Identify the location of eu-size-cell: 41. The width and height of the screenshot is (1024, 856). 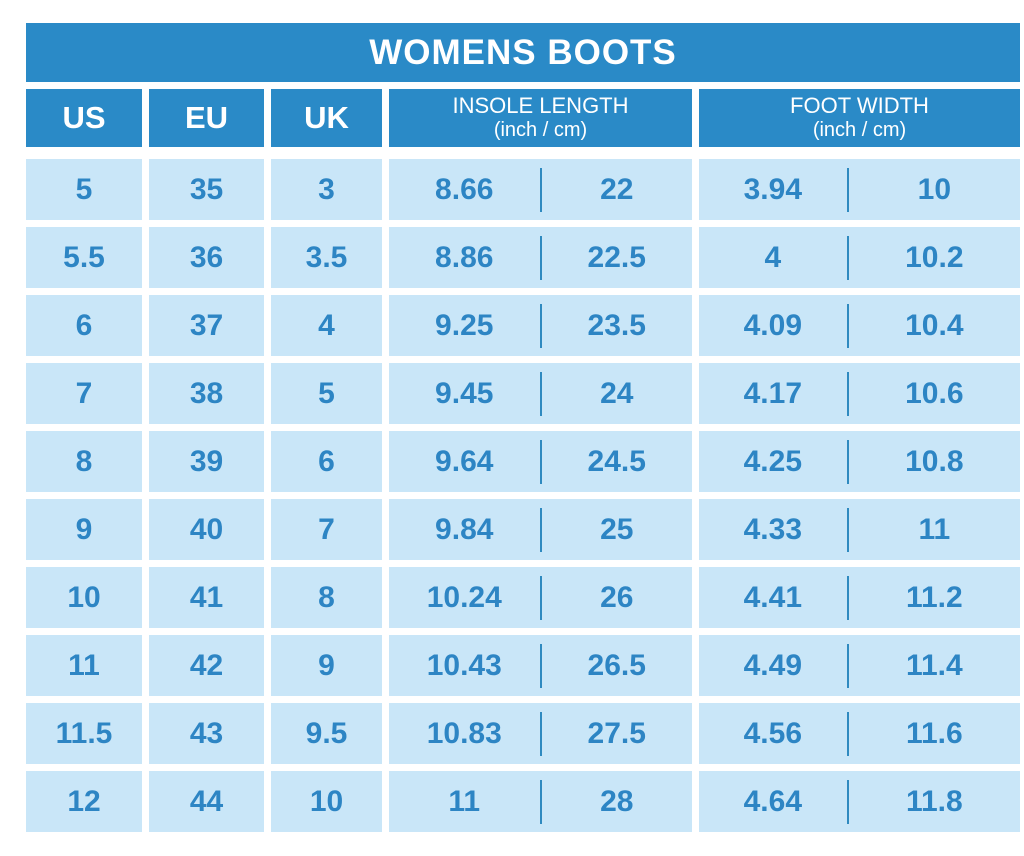
(206, 597).